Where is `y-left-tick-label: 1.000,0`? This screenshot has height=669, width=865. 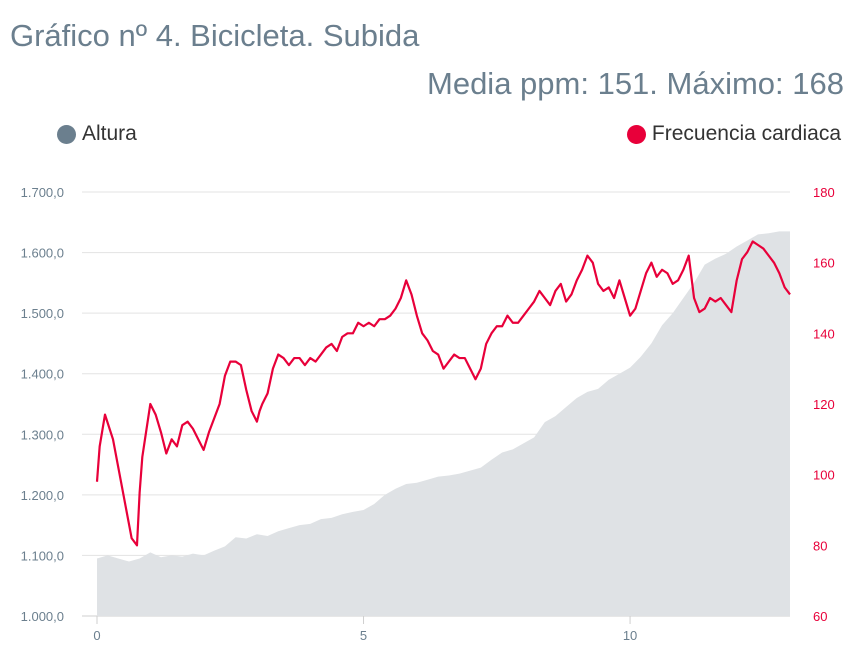 y-left-tick-label: 1.000,0 is located at coordinates (42, 616).